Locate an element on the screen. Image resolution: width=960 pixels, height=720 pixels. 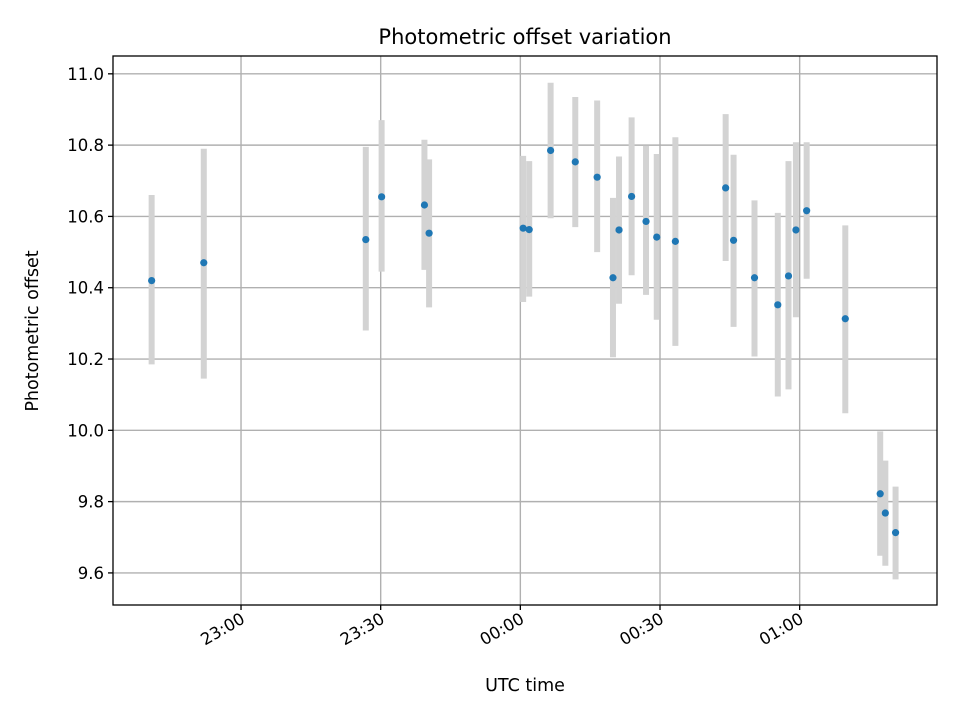
chart-title: Photometric offset variation is located at coordinates (524, 37).